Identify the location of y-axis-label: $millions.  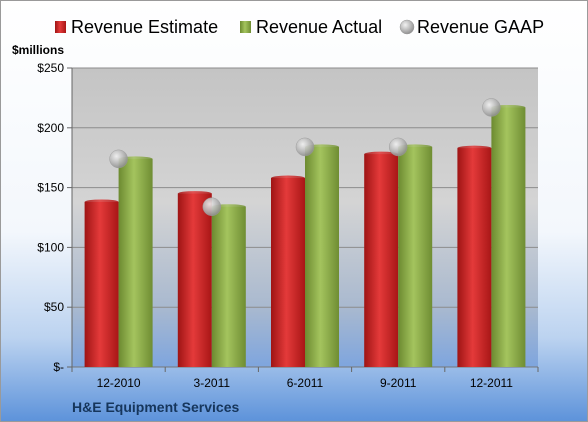
(38, 50).